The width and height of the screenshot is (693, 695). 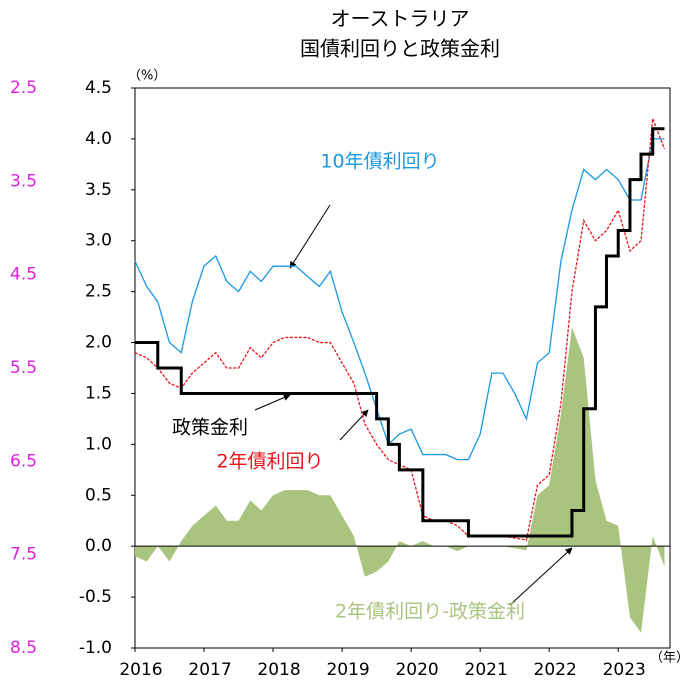 What do you see at coordinates (624, 670) in the screenshot?
I see `x-tick-label: 2023` at bounding box center [624, 670].